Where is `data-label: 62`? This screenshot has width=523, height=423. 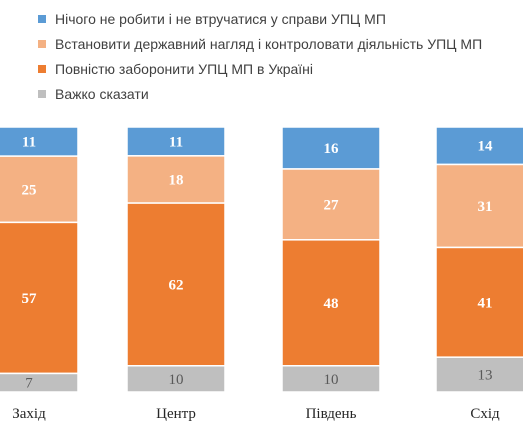
data-label: 62 is located at coordinates (176, 285).